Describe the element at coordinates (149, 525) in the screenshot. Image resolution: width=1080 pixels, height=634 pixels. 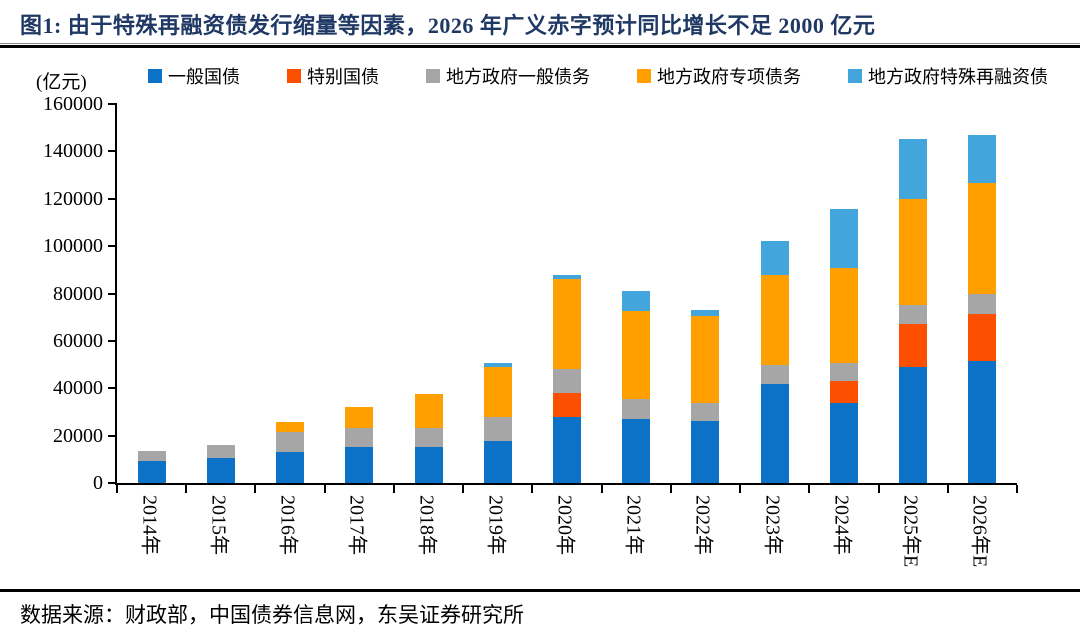
I see `x-tick-label: 2014年` at that location.